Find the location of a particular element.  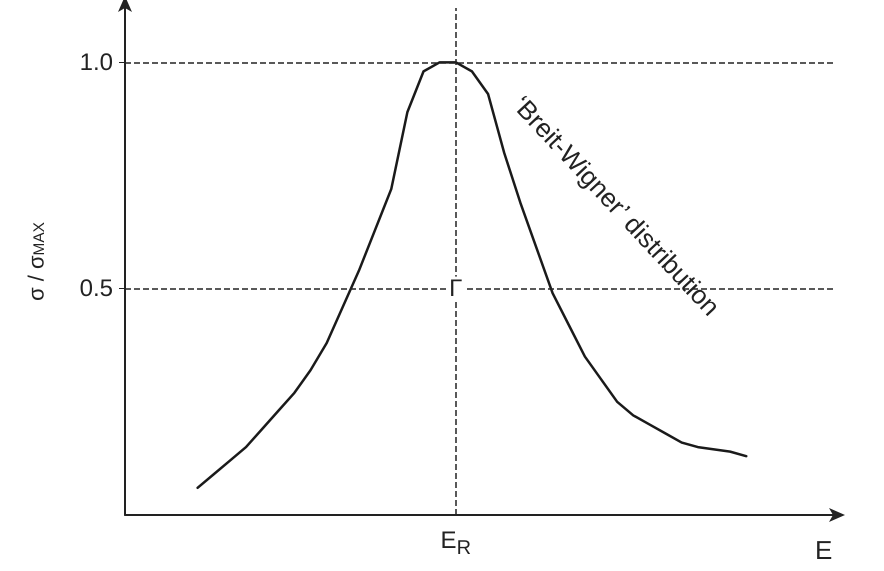

x-tick-label: E$_{R}$ is located at coordinates (456, 543).